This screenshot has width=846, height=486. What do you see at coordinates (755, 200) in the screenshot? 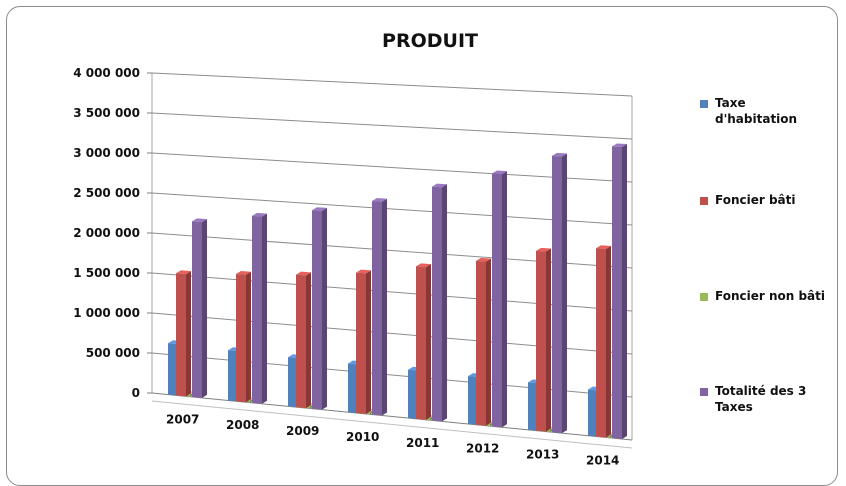
I see `legend-label: Foncier bâti` at bounding box center [755, 200].